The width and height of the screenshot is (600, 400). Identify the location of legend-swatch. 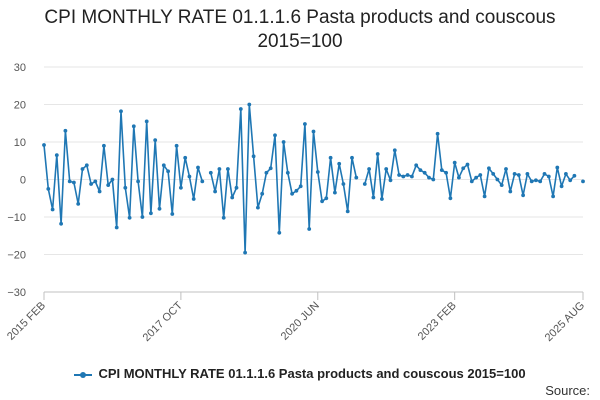
(83, 374).